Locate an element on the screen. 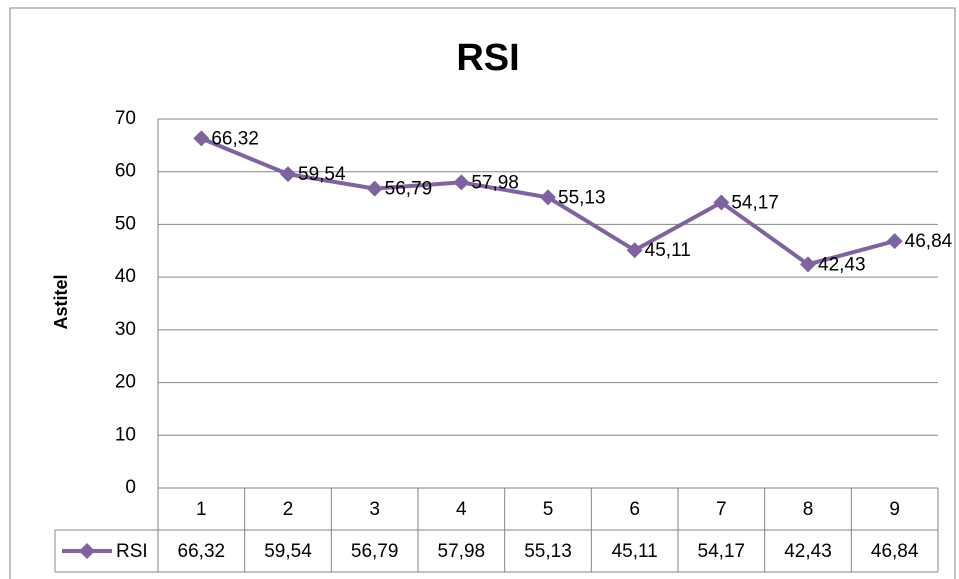 This screenshot has width=959, height=579. y-tick-label: 40 is located at coordinates (125, 276).